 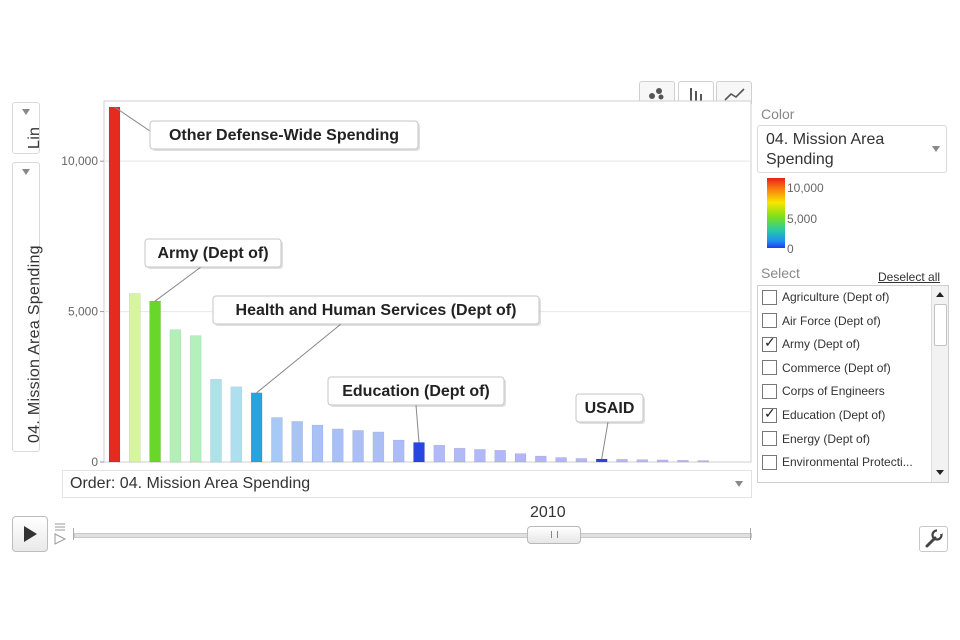 I want to click on order-select-label: Order: 04. Mission Area Spending, so click(x=190, y=483).